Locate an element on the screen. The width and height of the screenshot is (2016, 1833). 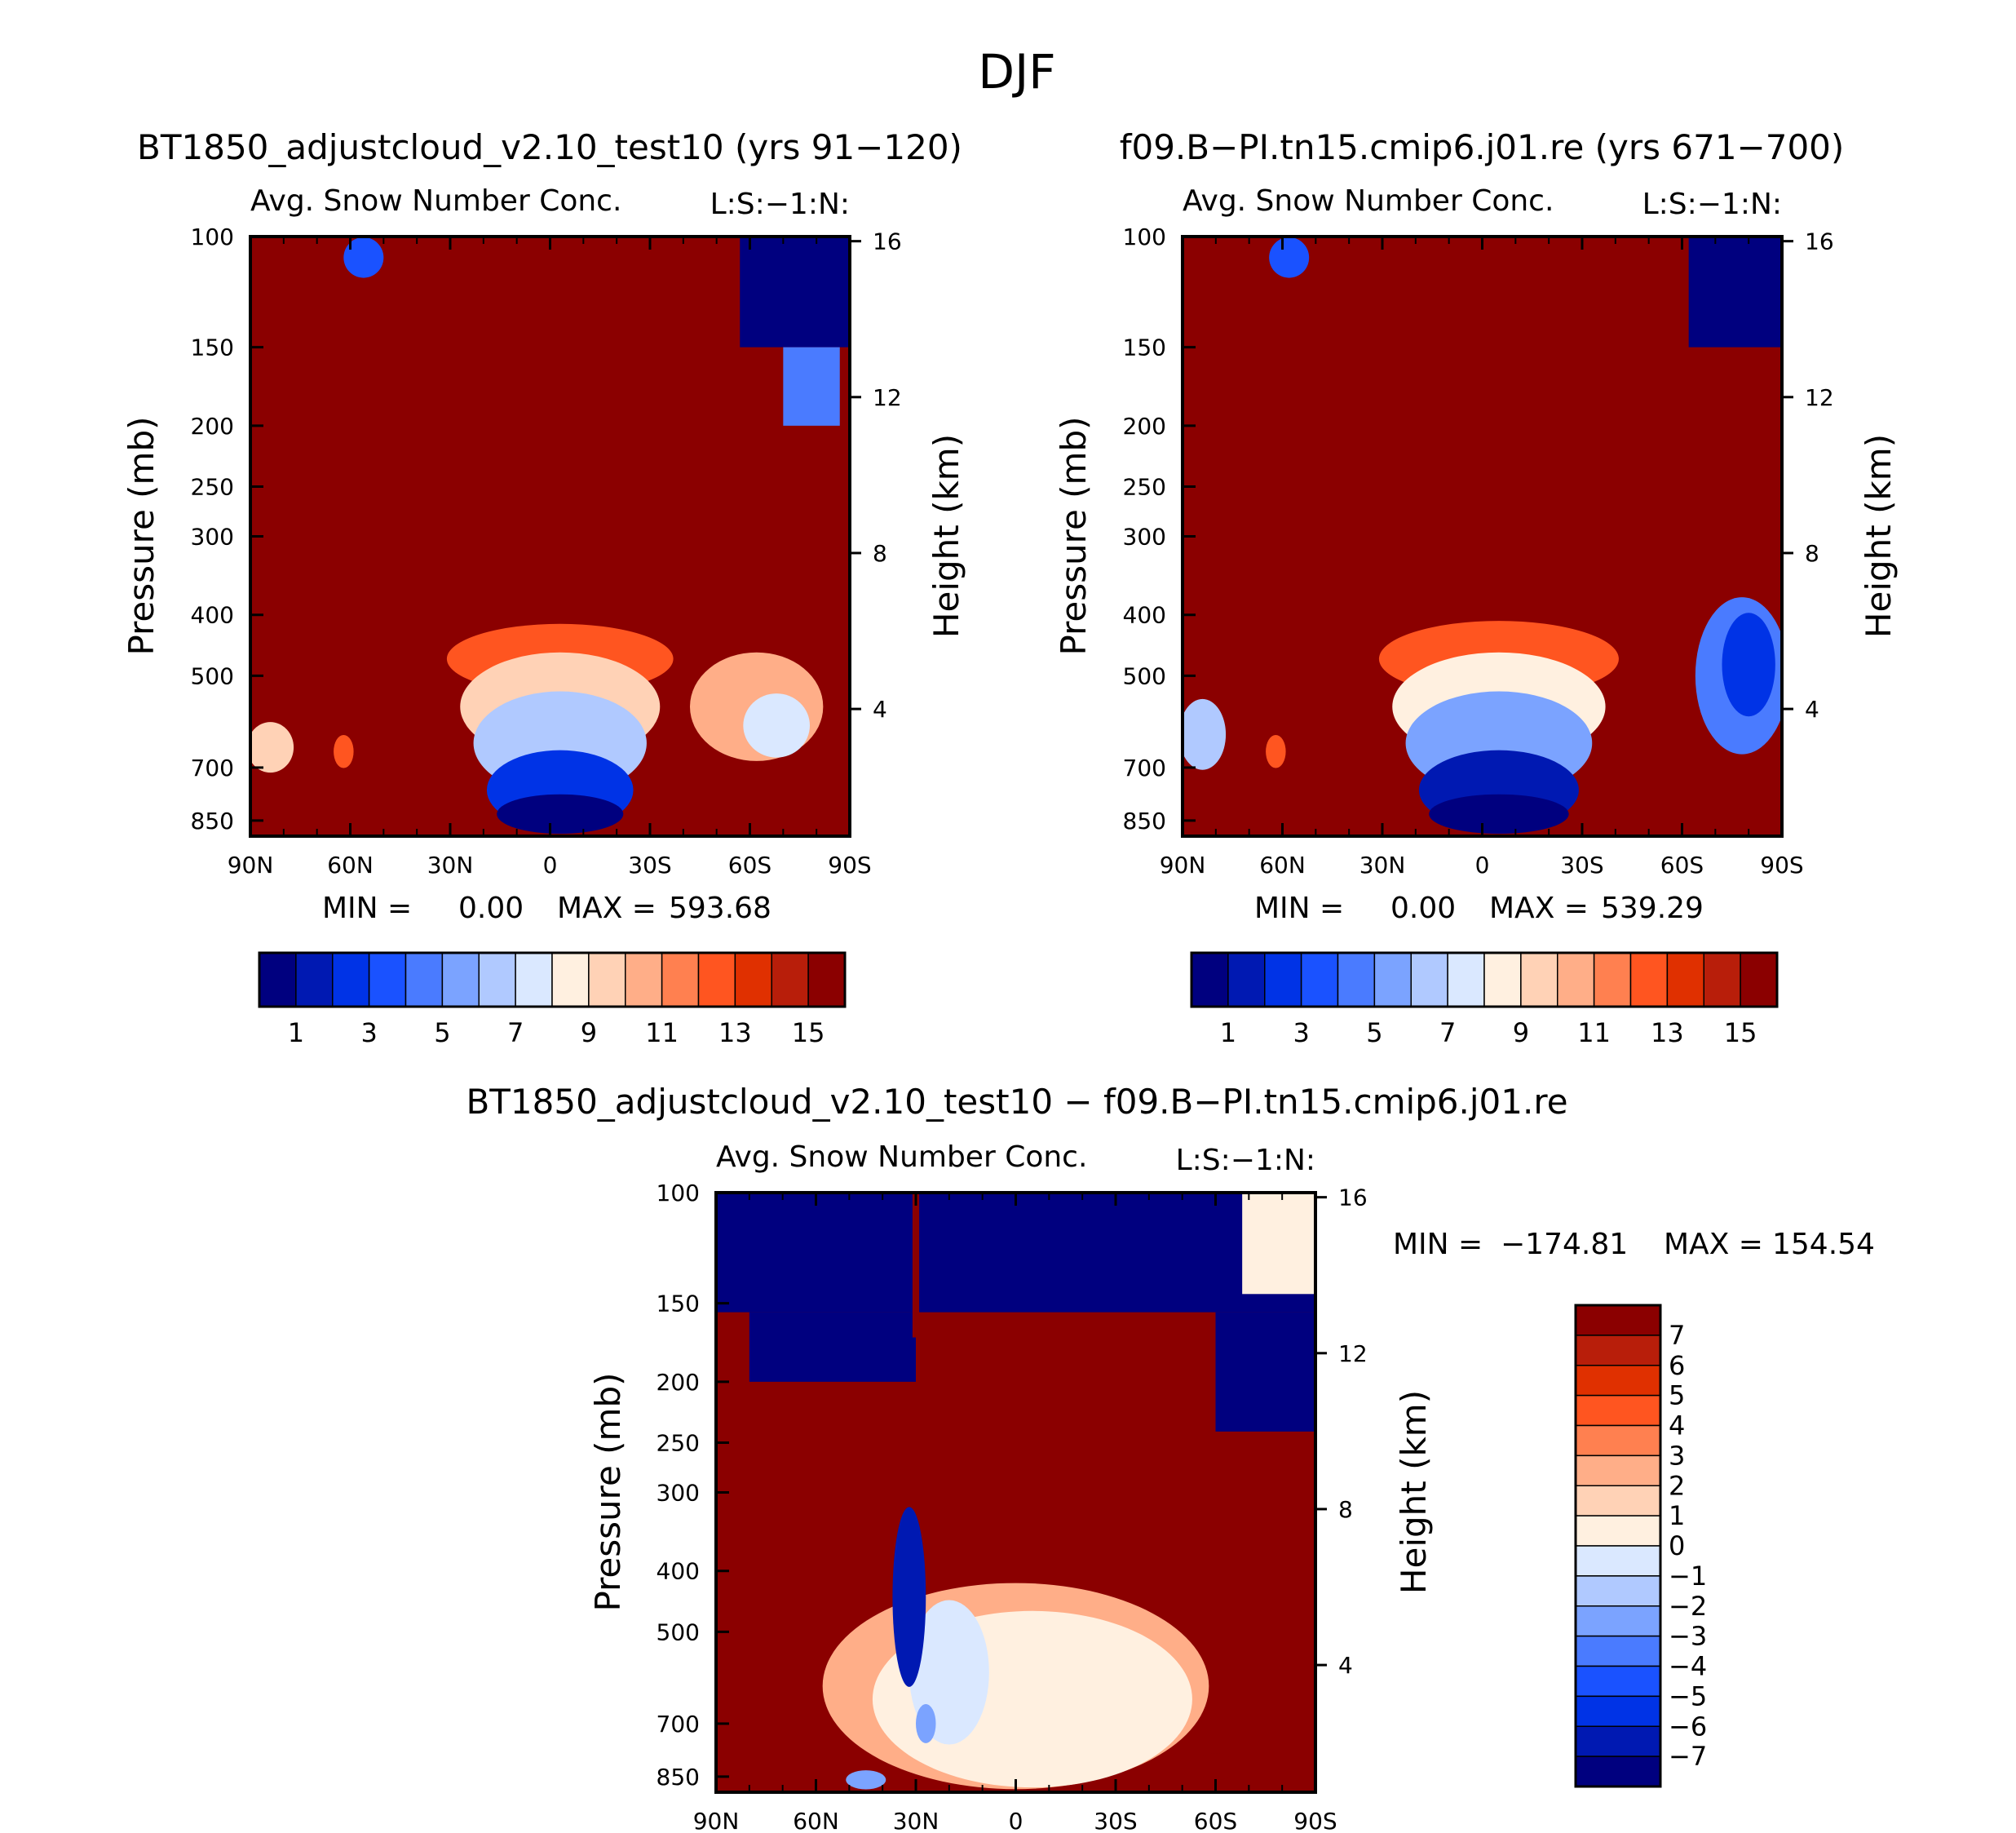
colorbar-label: 4 is located at coordinates (1677, 1426).